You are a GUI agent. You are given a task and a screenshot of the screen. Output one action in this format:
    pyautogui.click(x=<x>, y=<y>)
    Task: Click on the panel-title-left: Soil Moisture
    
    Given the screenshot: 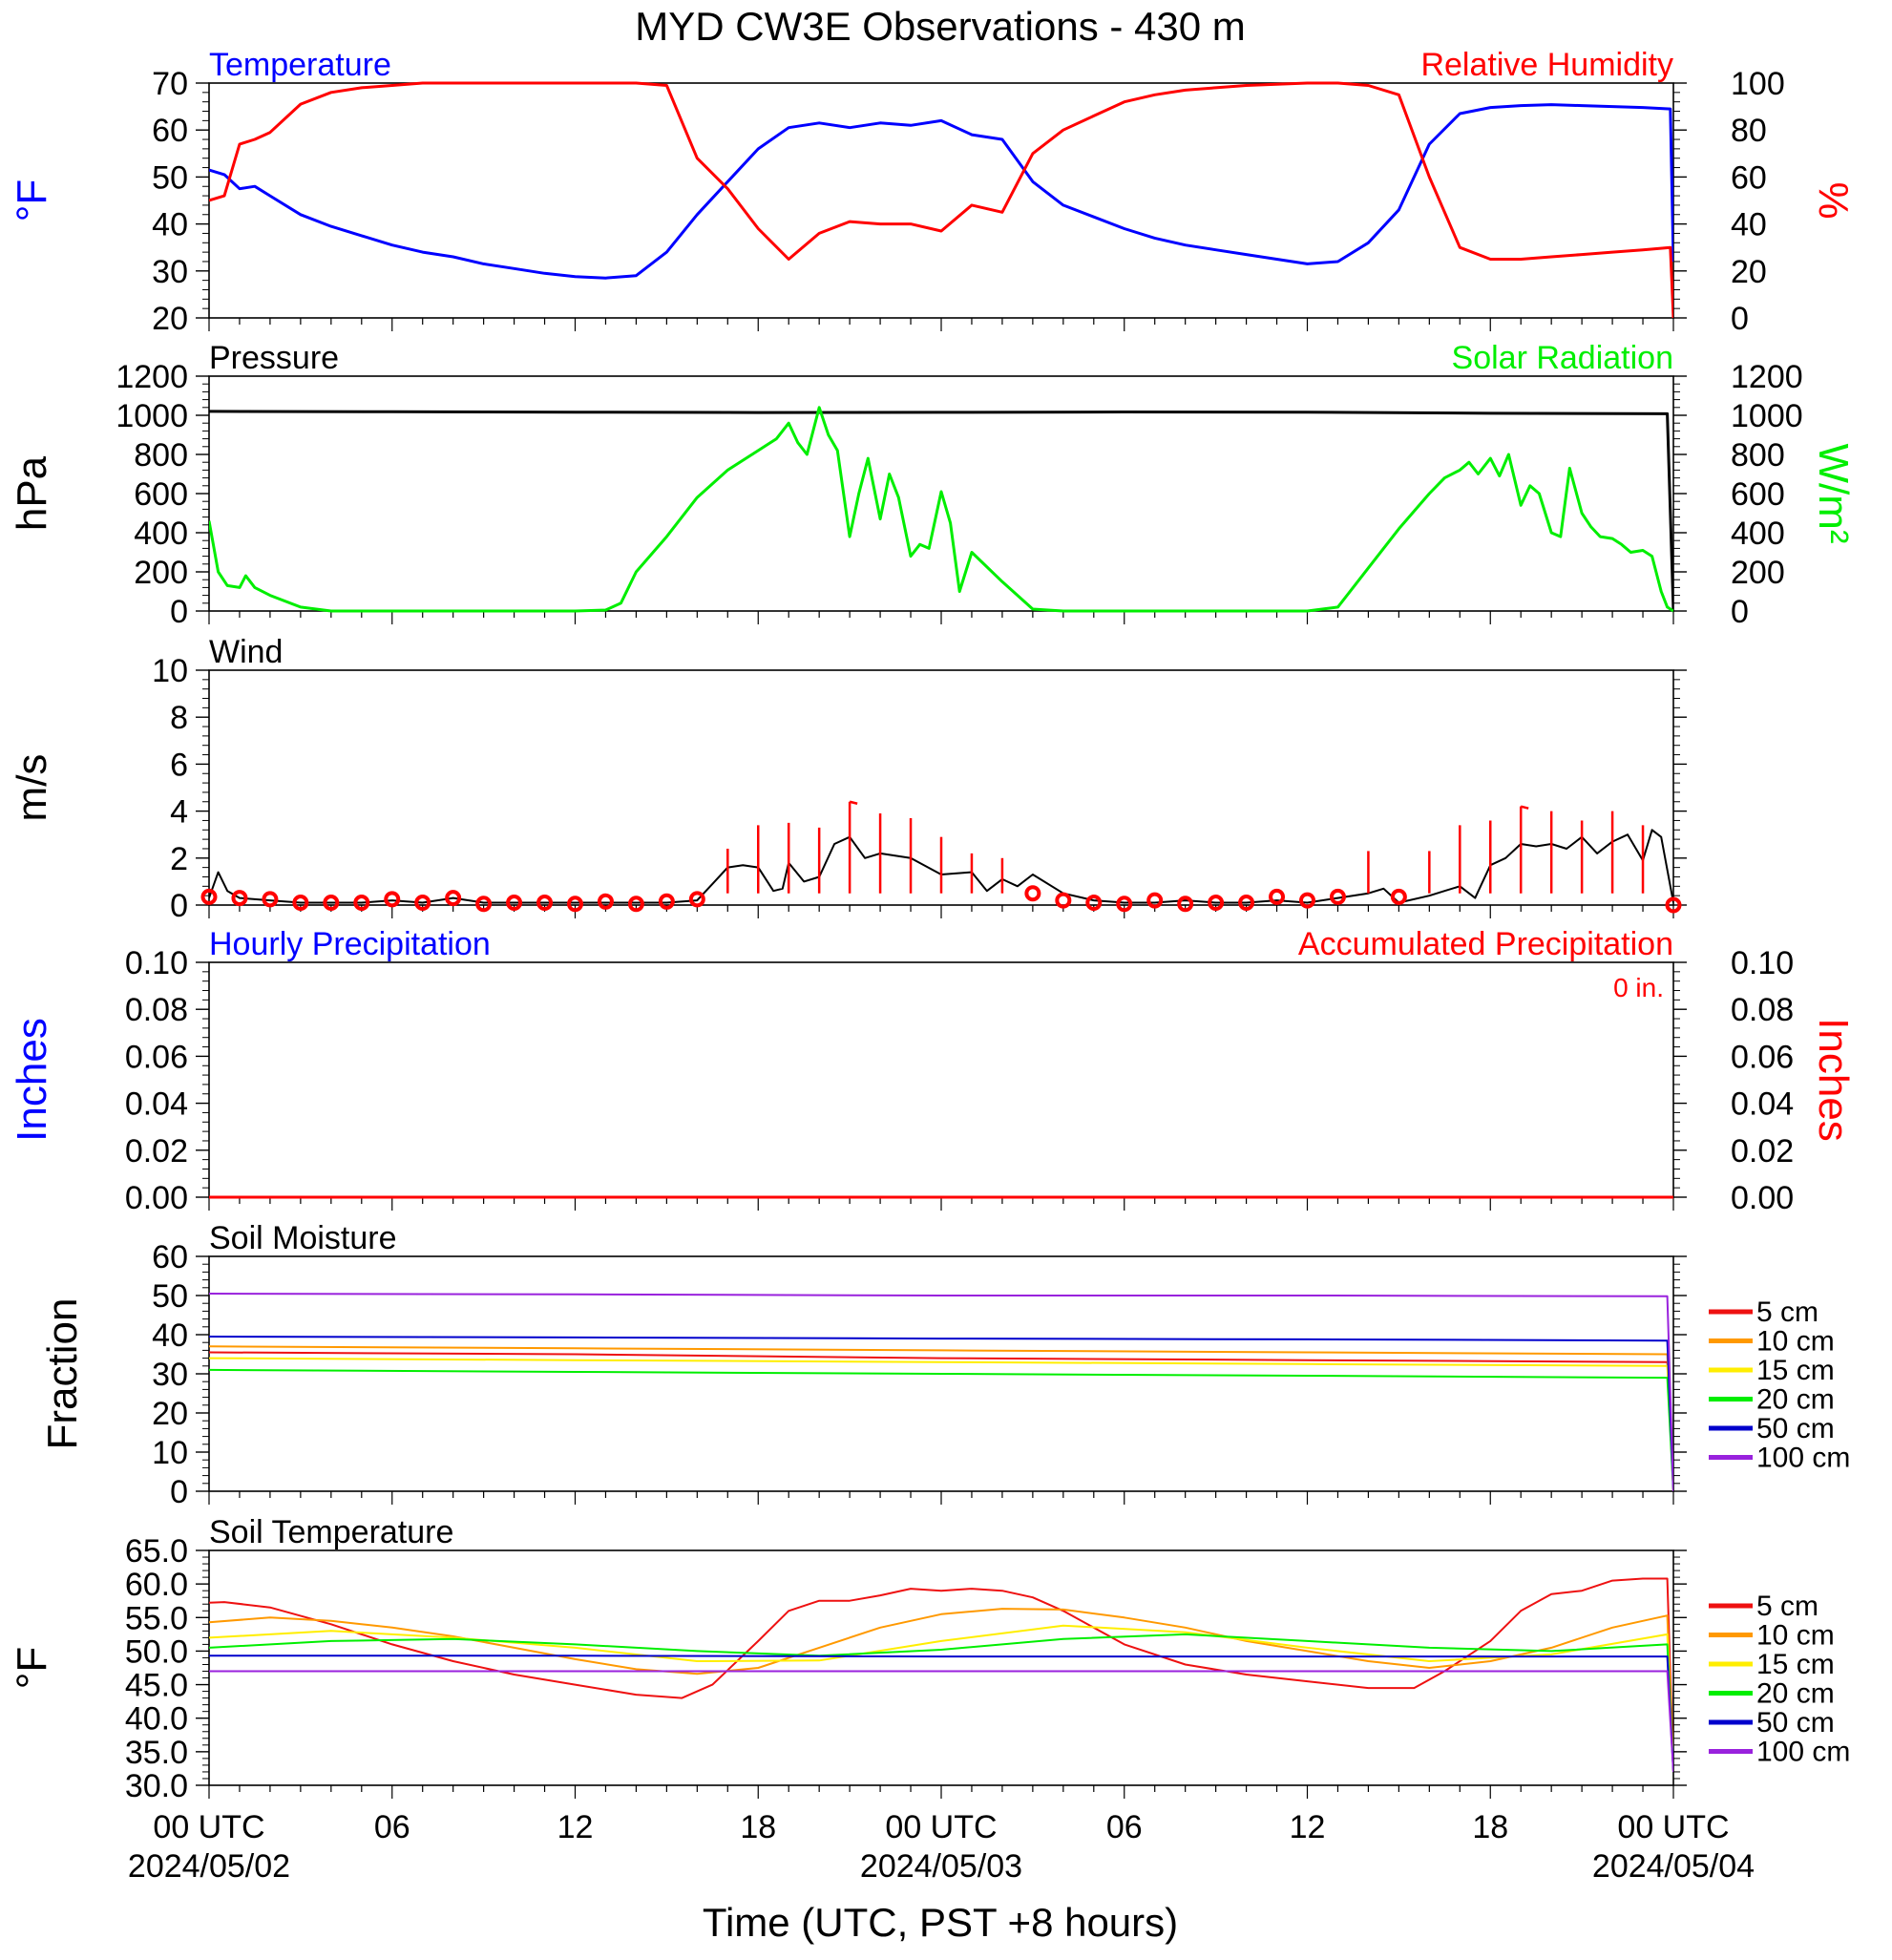 What is the action you would take?
    pyautogui.click(x=303, y=1238)
    